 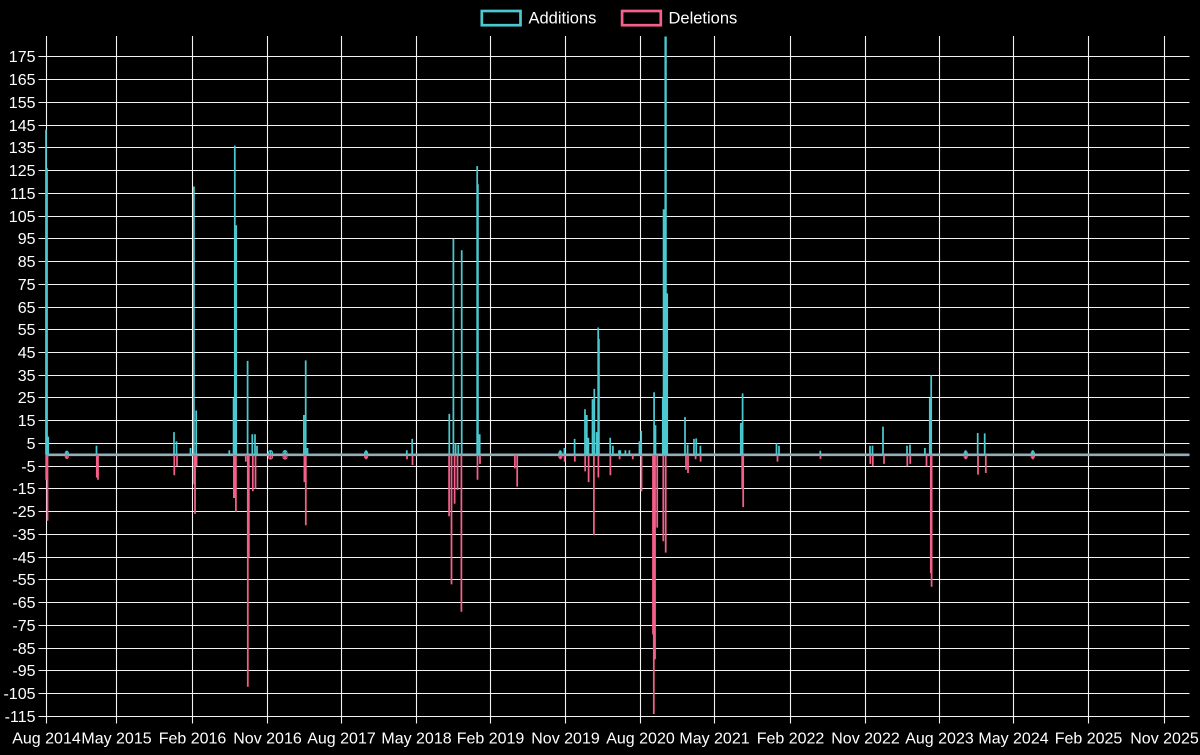 I want to click on svg-text: Deletions, so click(x=703, y=19).